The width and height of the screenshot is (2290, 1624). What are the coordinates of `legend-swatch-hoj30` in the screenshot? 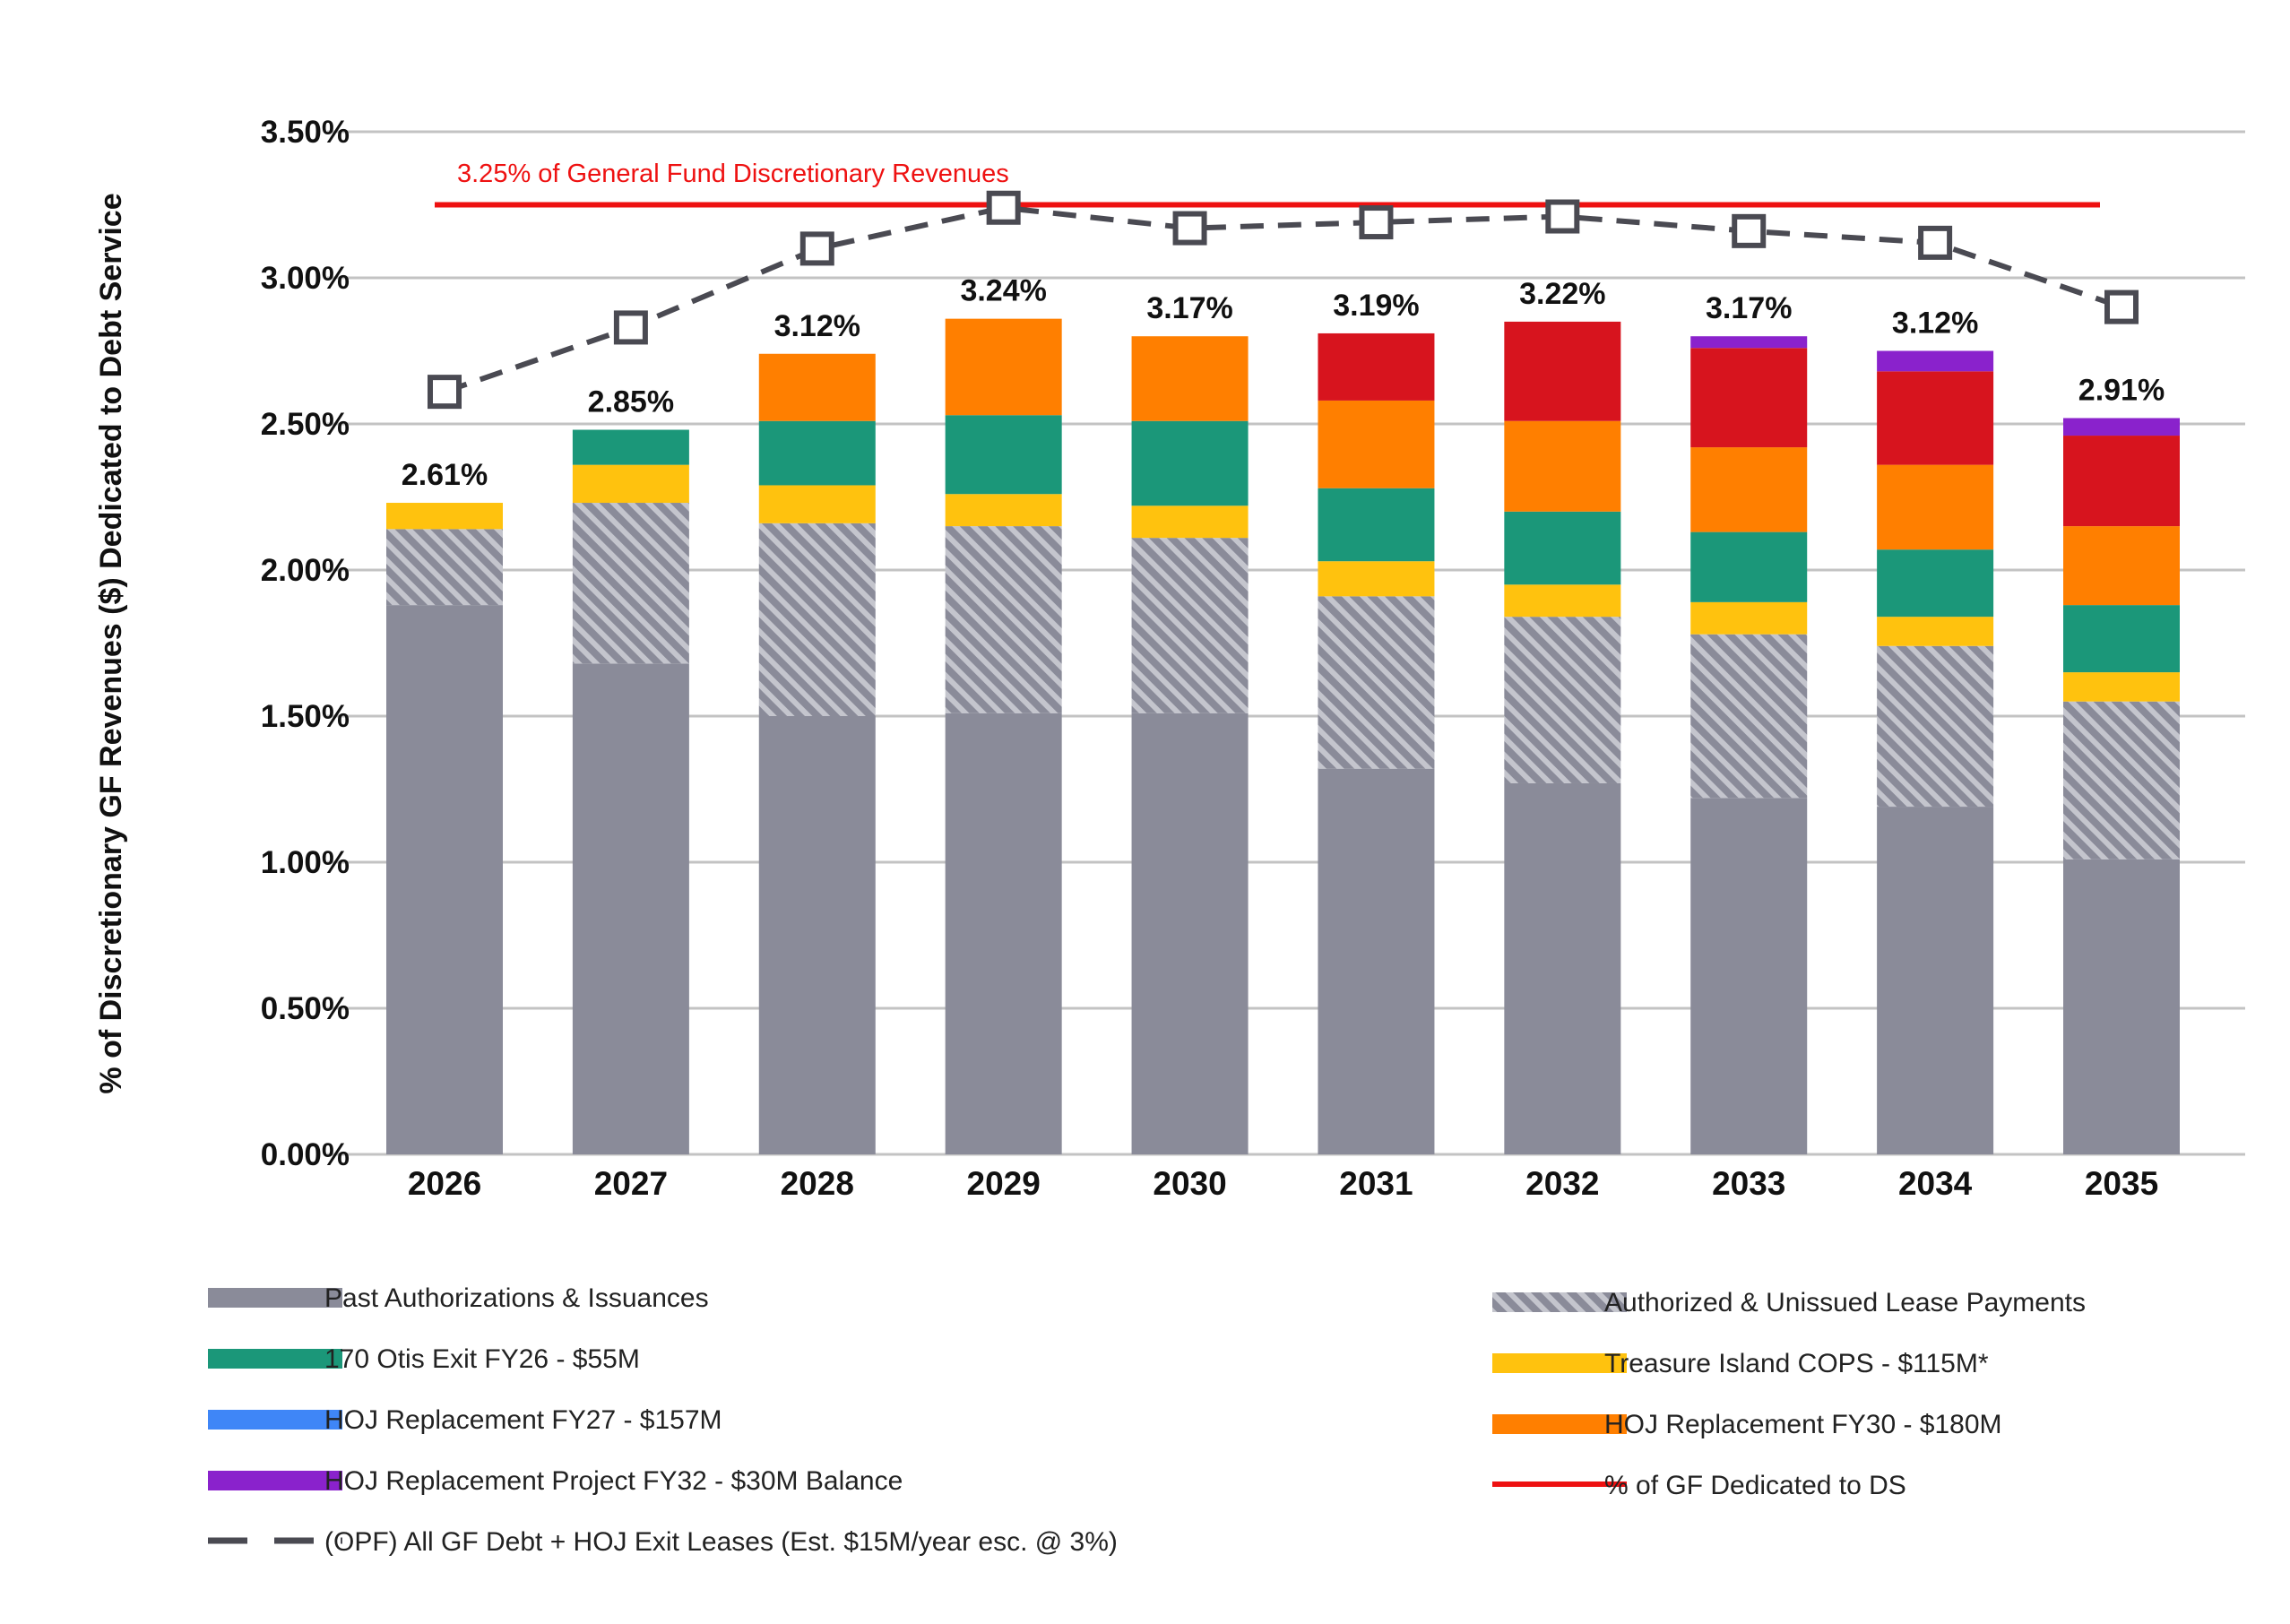 It's located at (1559, 1424).